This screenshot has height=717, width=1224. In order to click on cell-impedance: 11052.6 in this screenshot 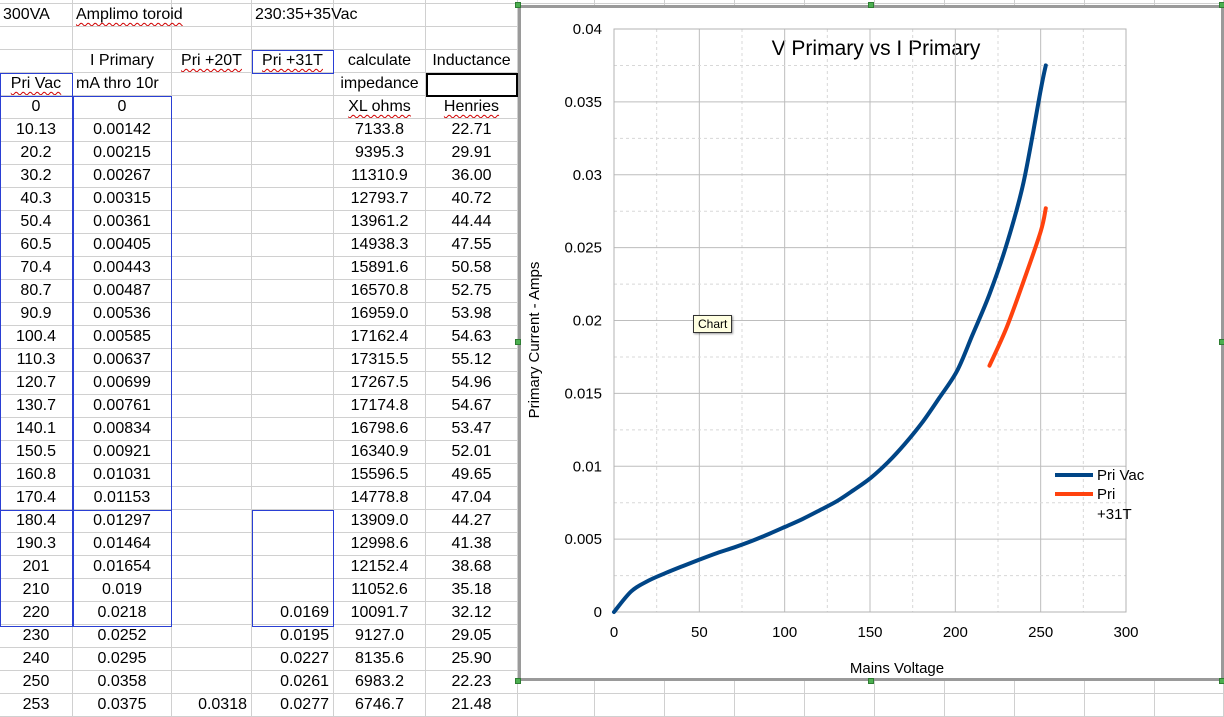, I will do `click(380, 590)`.